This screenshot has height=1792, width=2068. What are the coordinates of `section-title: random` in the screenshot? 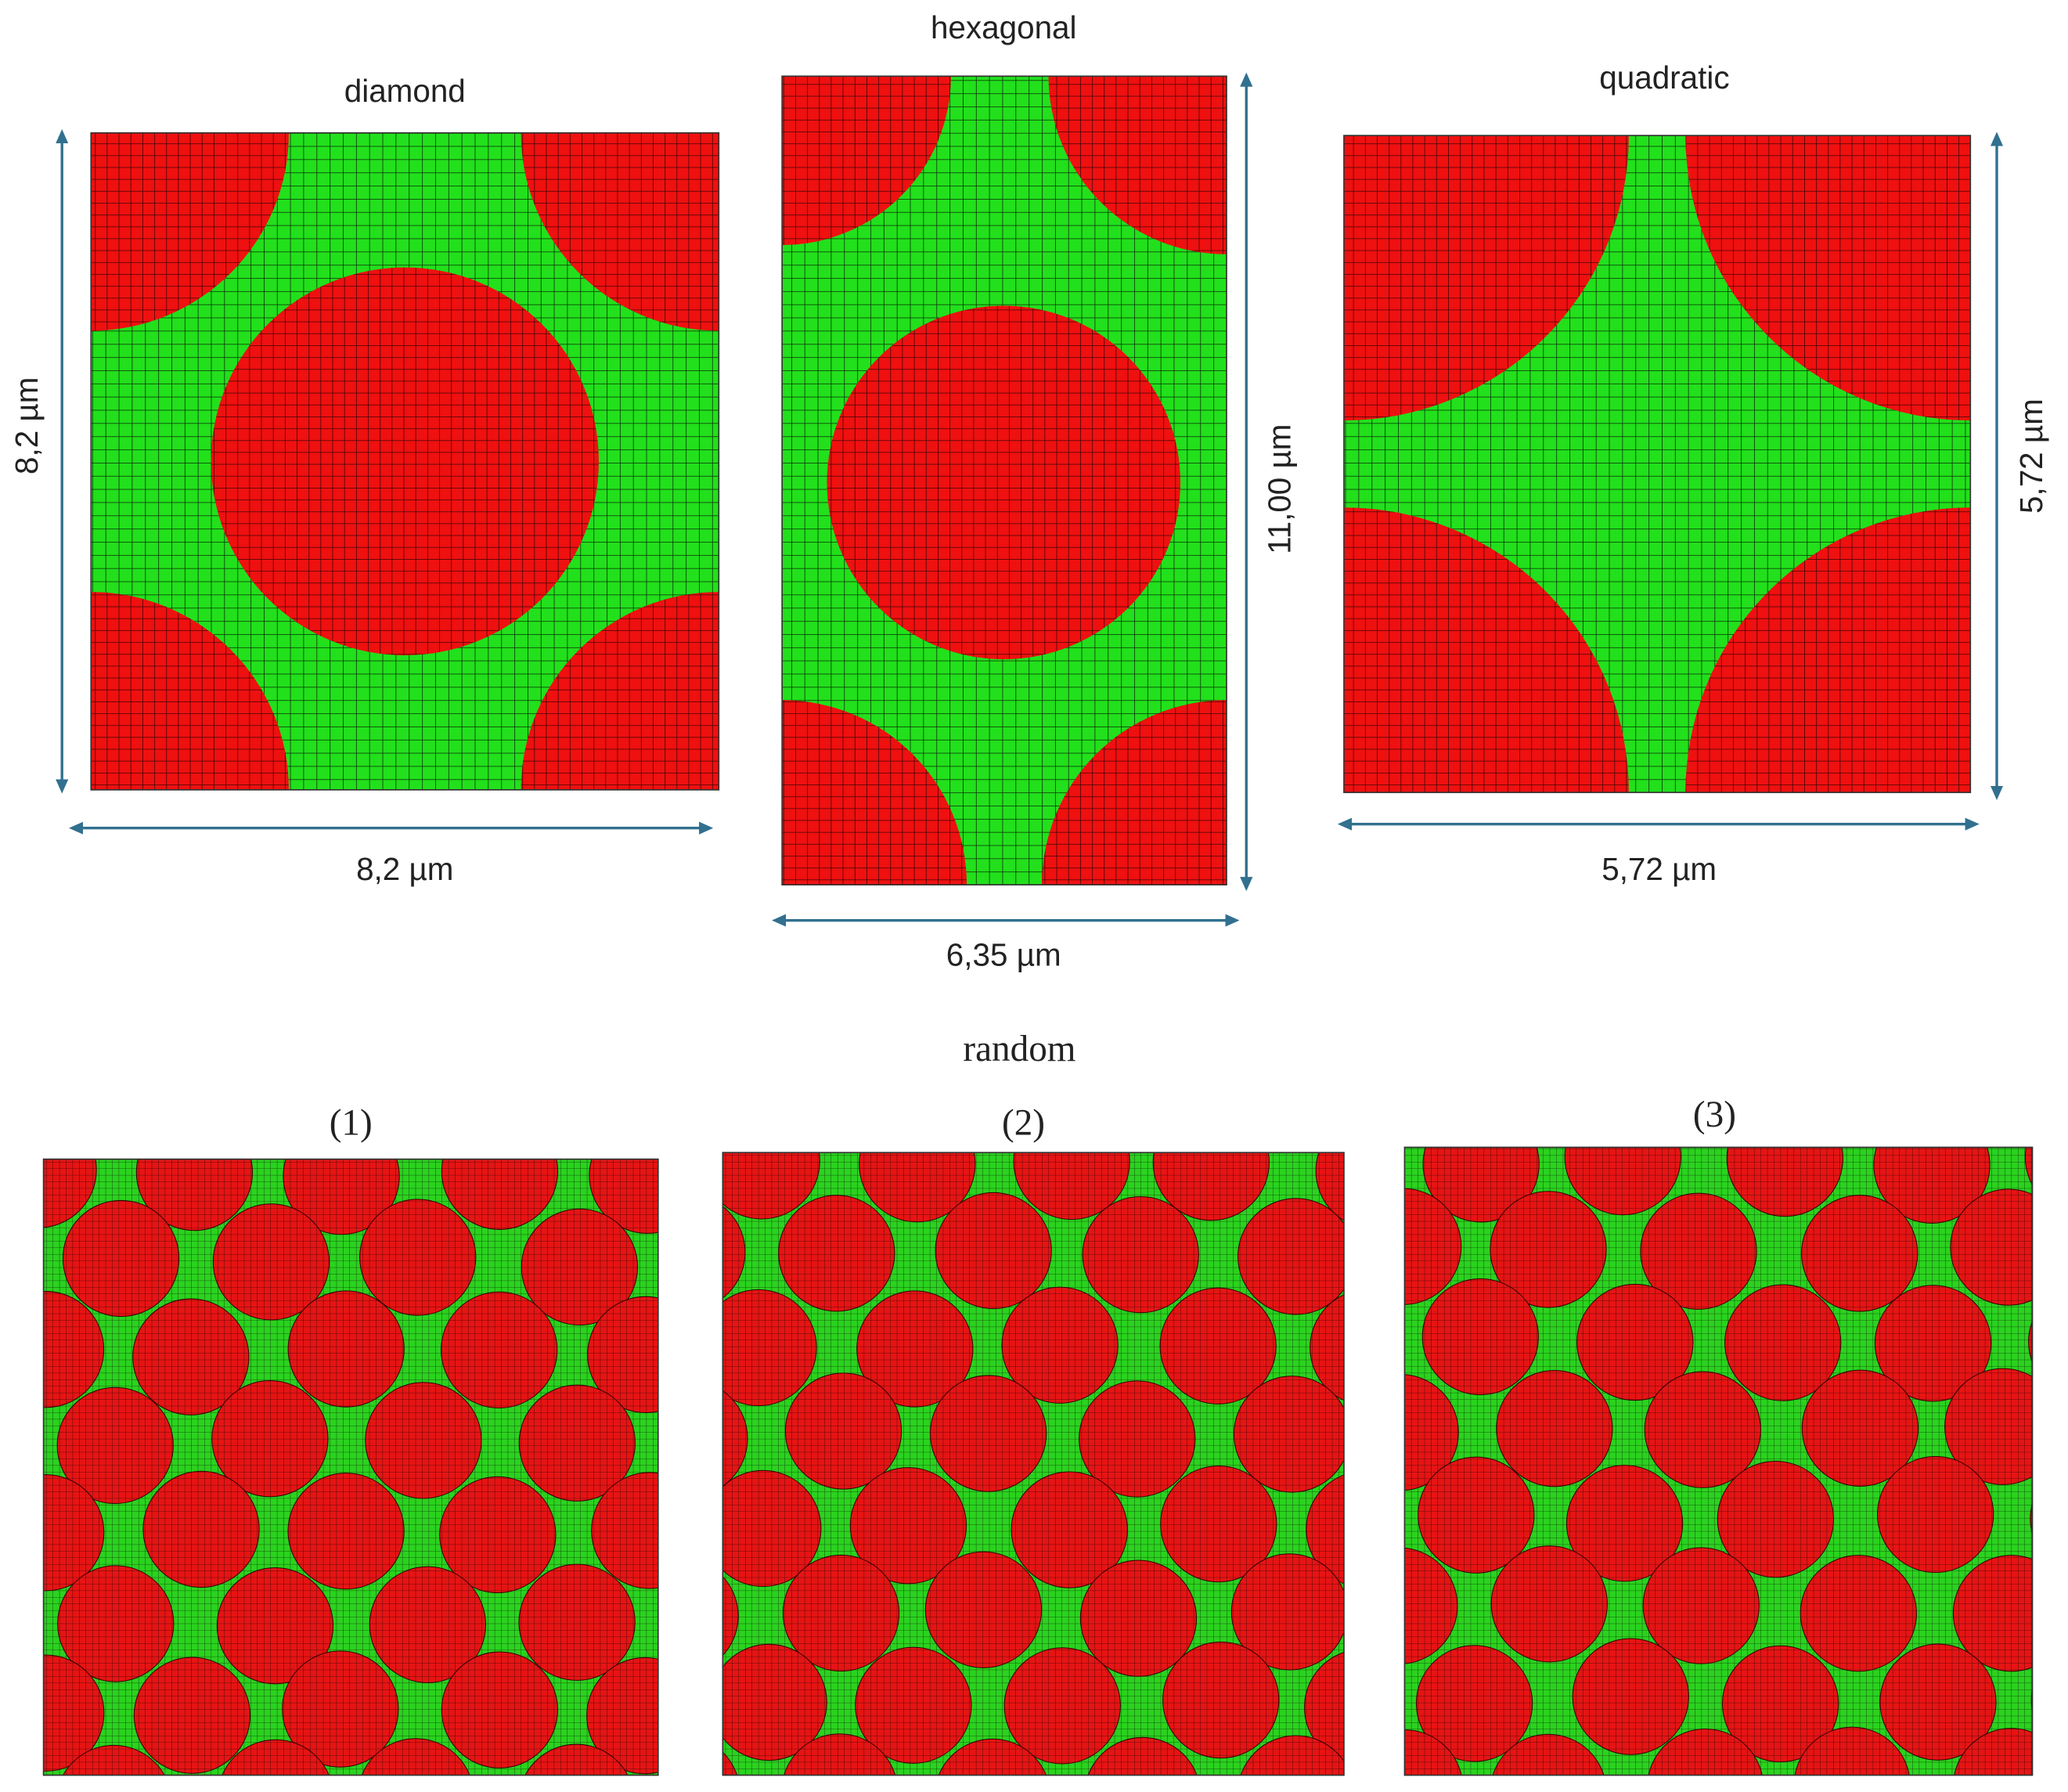 It's located at (1019, 1049).